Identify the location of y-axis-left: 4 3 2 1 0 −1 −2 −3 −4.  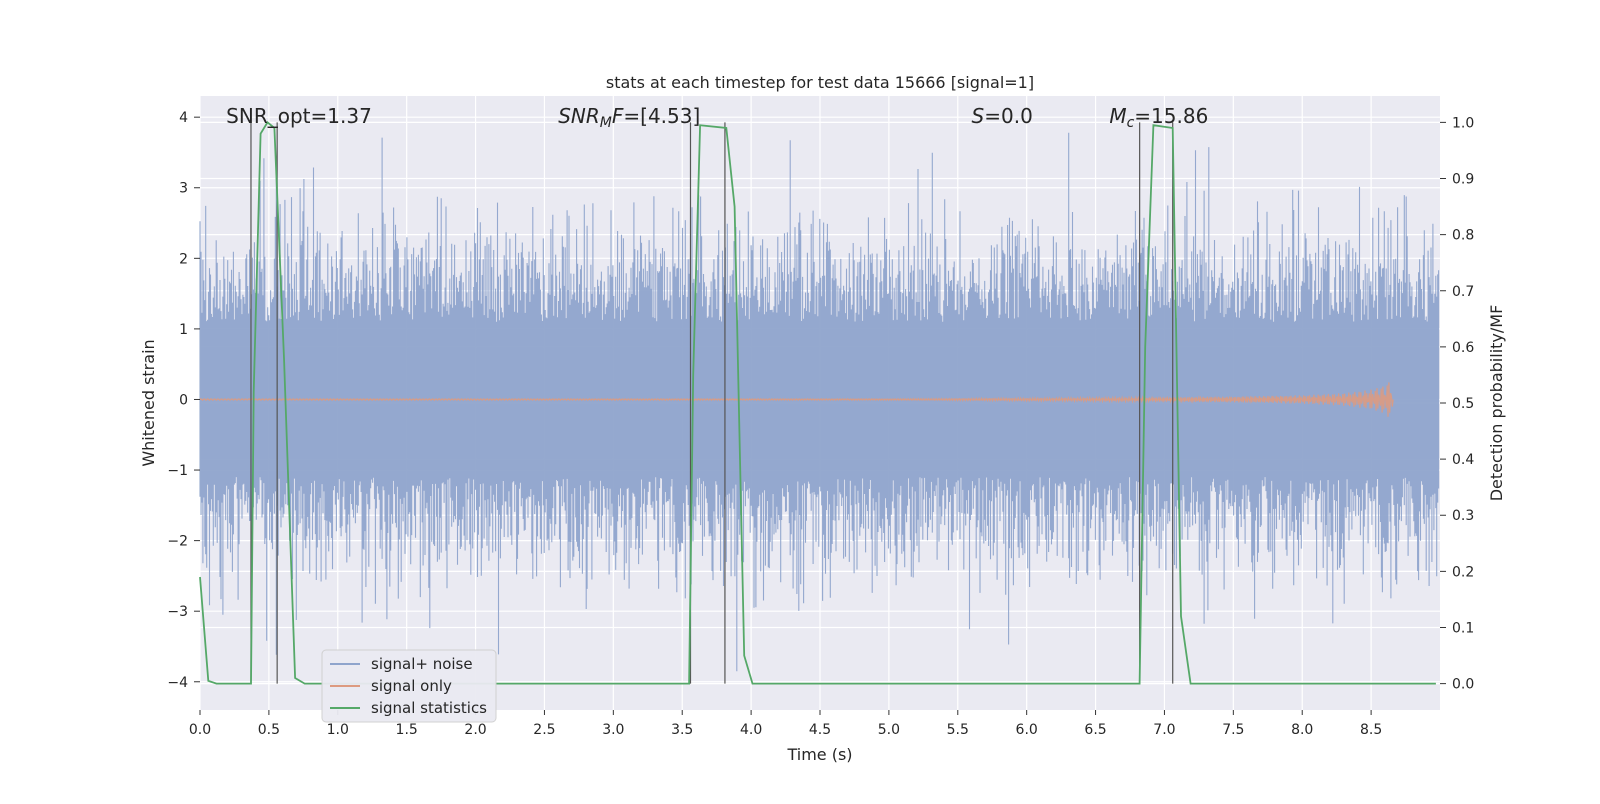
(183, 400).